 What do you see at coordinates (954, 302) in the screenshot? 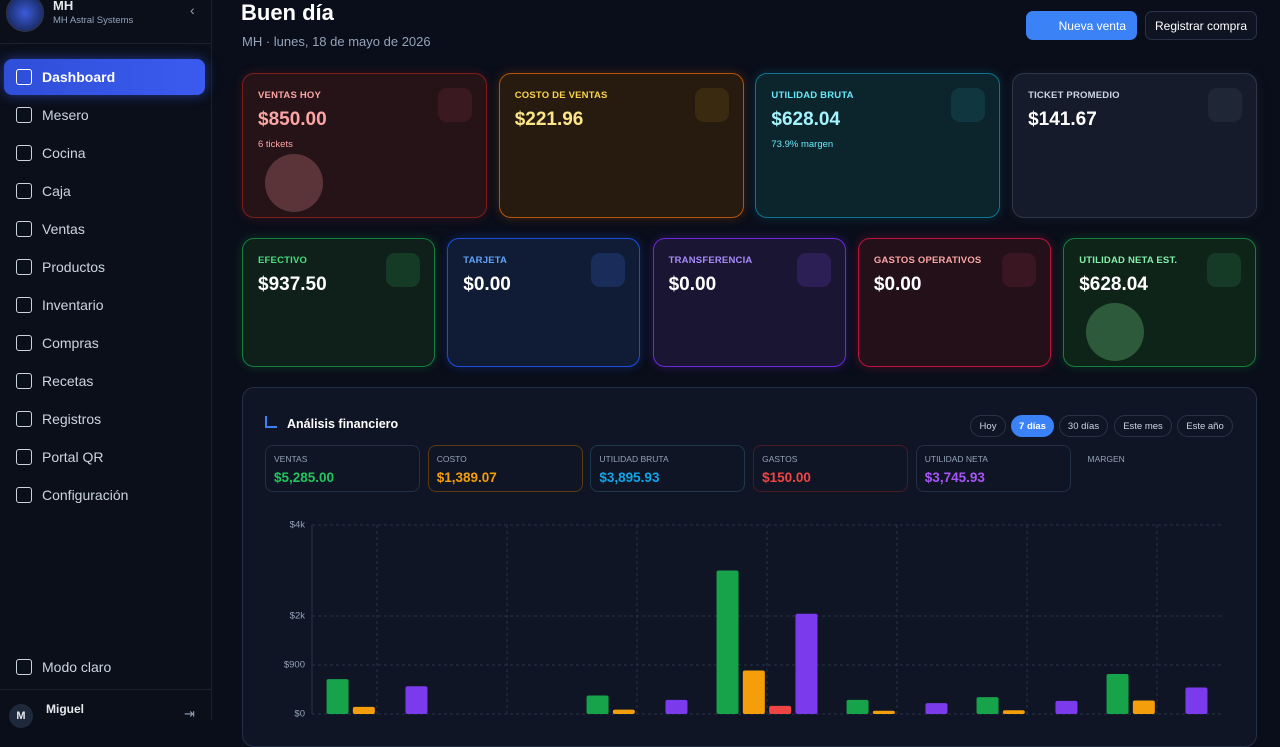
I see `kpi-card: GASTOS OPERATIVOS $0.00` at bounding box center [954, 302].